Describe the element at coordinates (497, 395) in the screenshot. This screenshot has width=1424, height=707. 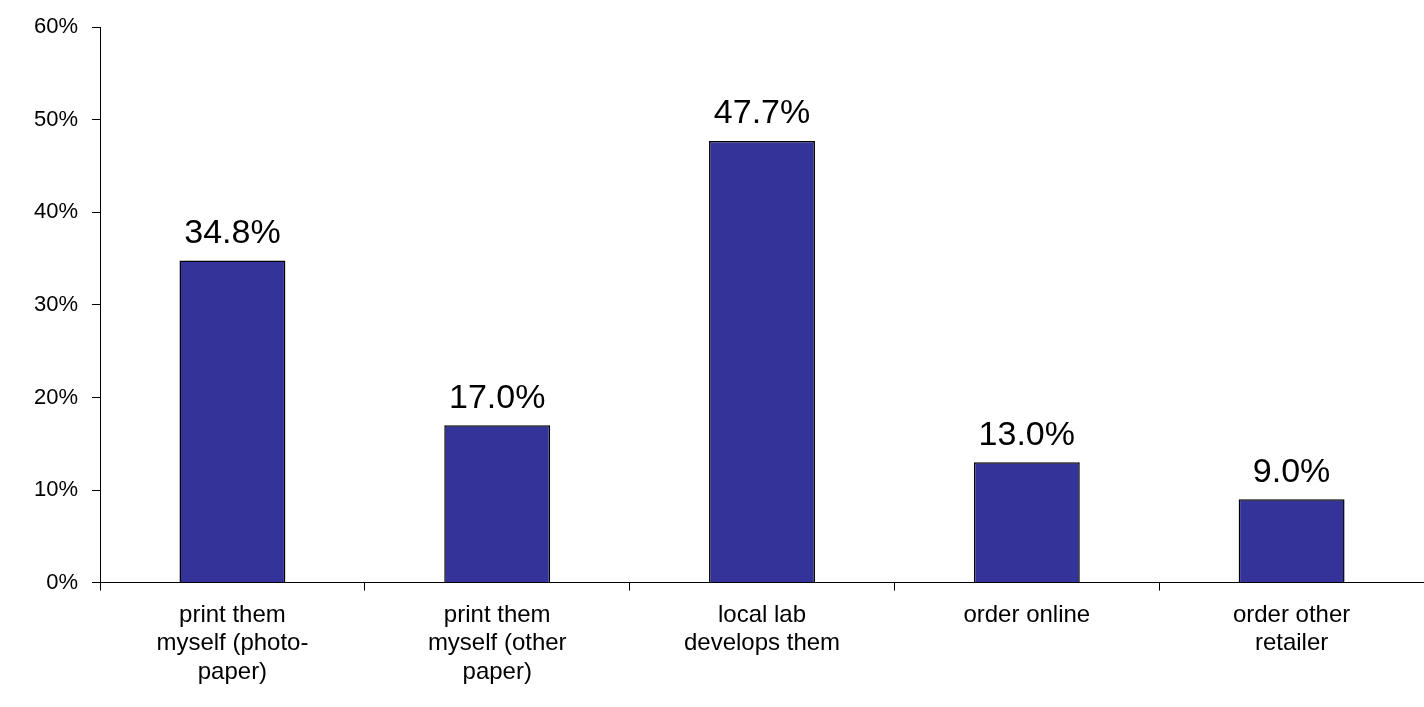
I see `data-label: 17.0%` at that location.